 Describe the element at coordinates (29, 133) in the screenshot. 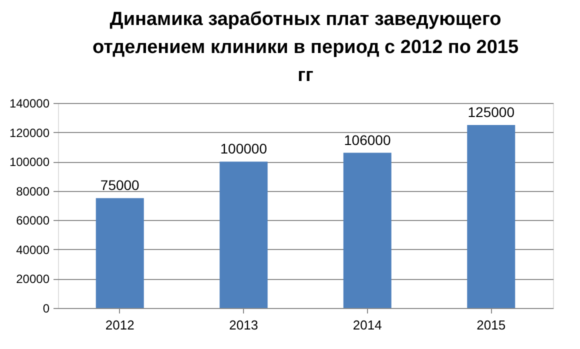

I see `y-tick-label: 120000` at that location.